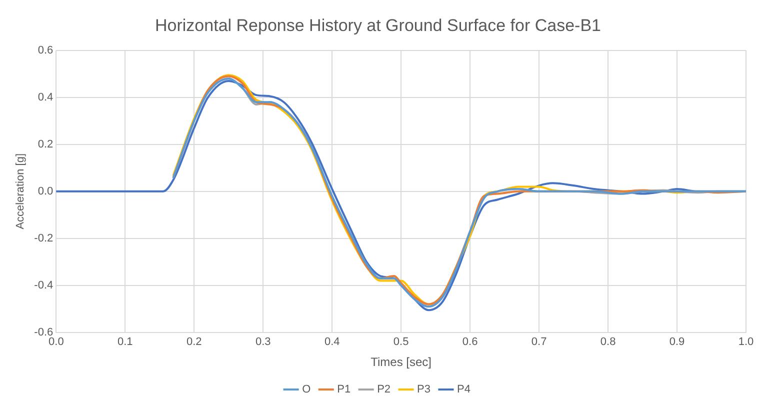  I want to click on legend-label: O, so click(307, 390).